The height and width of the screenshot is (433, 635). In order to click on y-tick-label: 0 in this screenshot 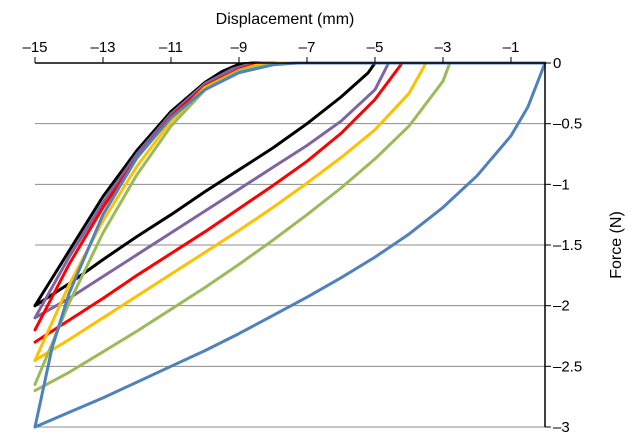, I will do `click(557, 63)`.